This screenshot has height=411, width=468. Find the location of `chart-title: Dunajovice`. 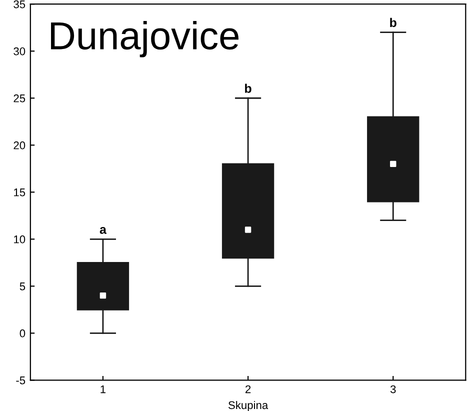

chart-title: Dunajovice is located at coordinates (144, 39).